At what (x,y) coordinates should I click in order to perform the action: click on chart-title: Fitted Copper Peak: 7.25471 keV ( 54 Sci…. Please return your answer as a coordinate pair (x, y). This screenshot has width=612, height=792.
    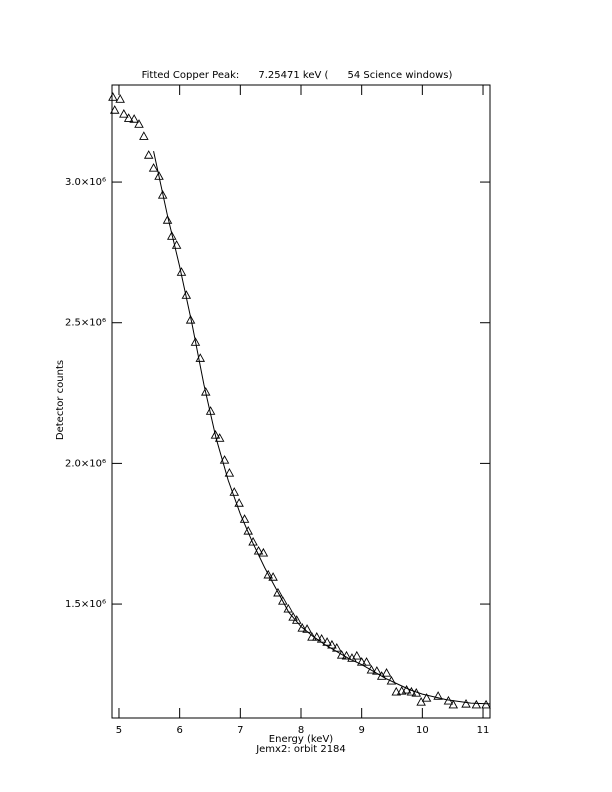
    Looking at the image, I should click on (297, 75).